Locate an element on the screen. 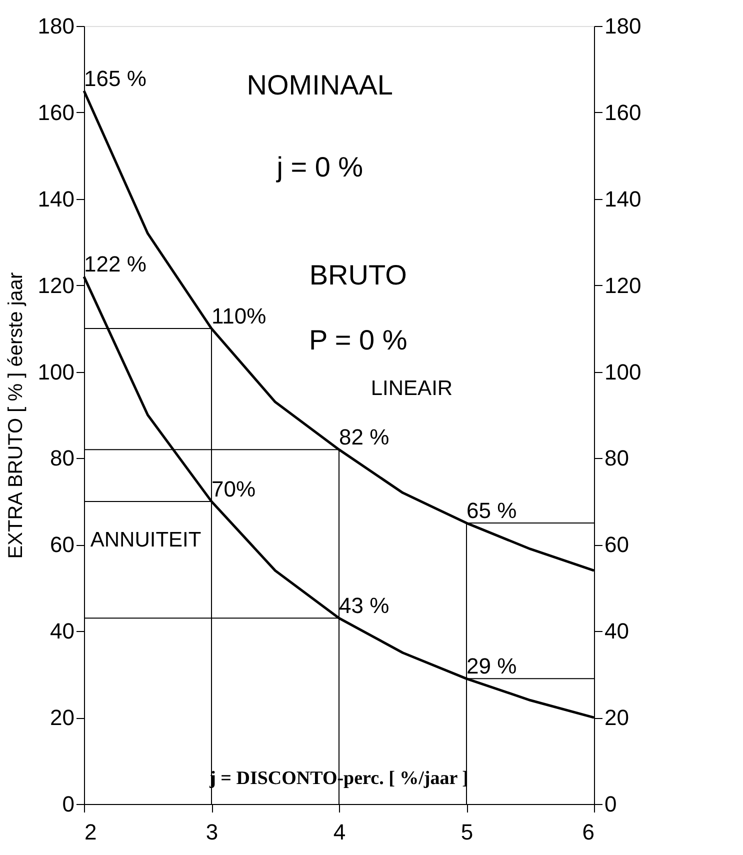 The height and width of the screenshot is (855, 743). y-tick-label: 140 is located at coordinates (56, 199).